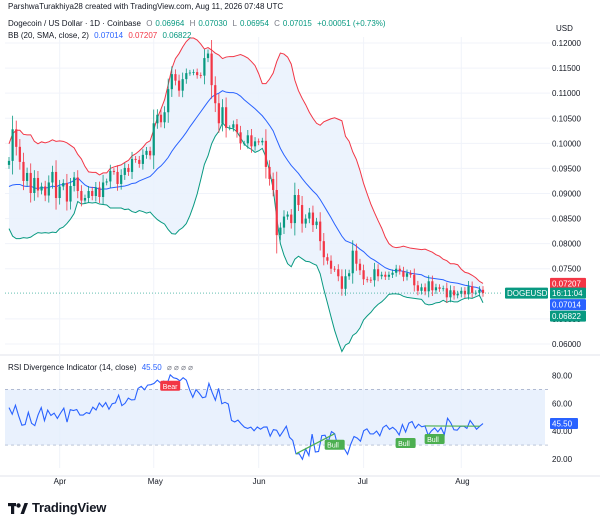 This screenshot has width=600, height=527. Describe the element at coordinates (72, 367) in the screenshot. I see `rsi-label: RSI Divergence Indicator (14, close)` at that location.